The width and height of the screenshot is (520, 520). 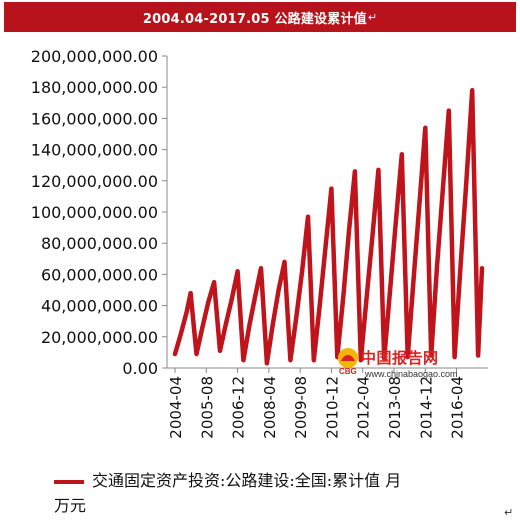 What do you see at coordinates (348, 371) in the screenshot?
I see `watermark-cbg-text: CBG` at bounding box center [348, 371].